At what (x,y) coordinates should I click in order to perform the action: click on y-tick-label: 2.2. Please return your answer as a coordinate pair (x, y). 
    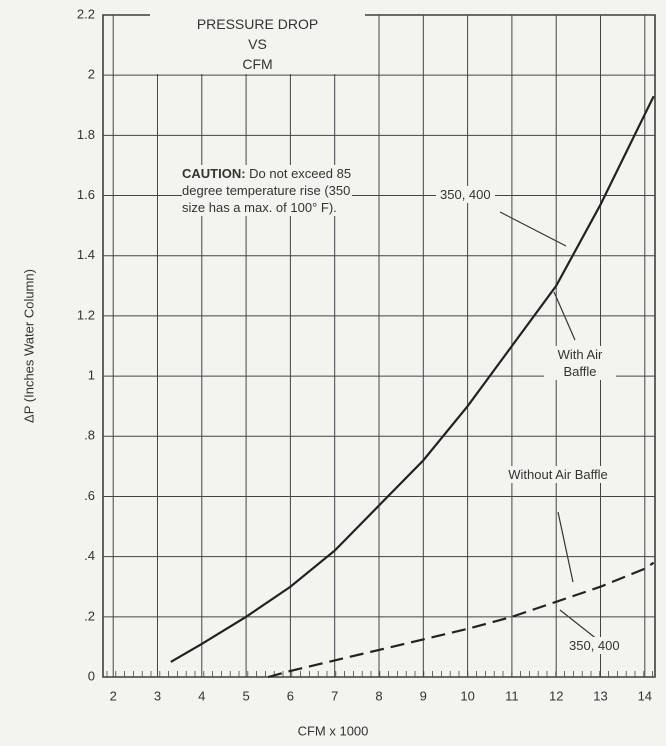
    Looking at the image, I should click on (86, 13).